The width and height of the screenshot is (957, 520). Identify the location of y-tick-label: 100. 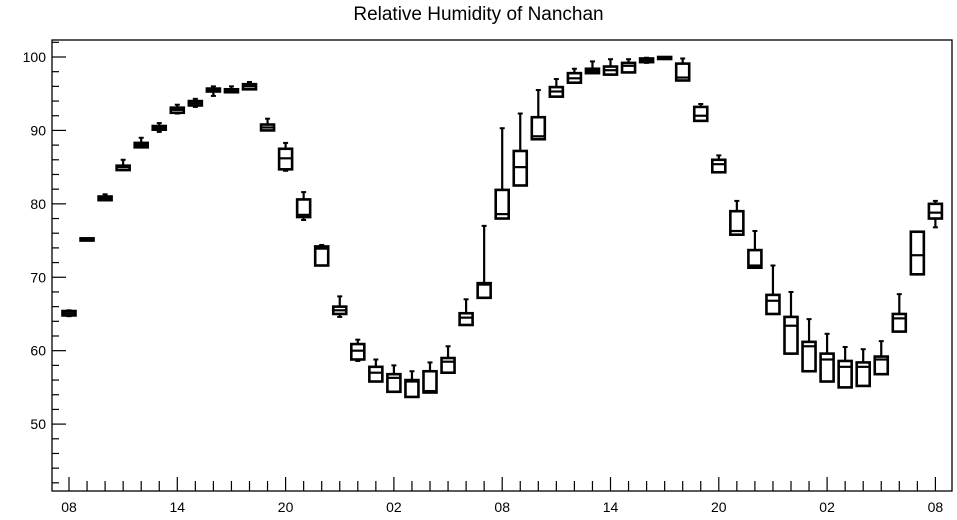
(35, 57).